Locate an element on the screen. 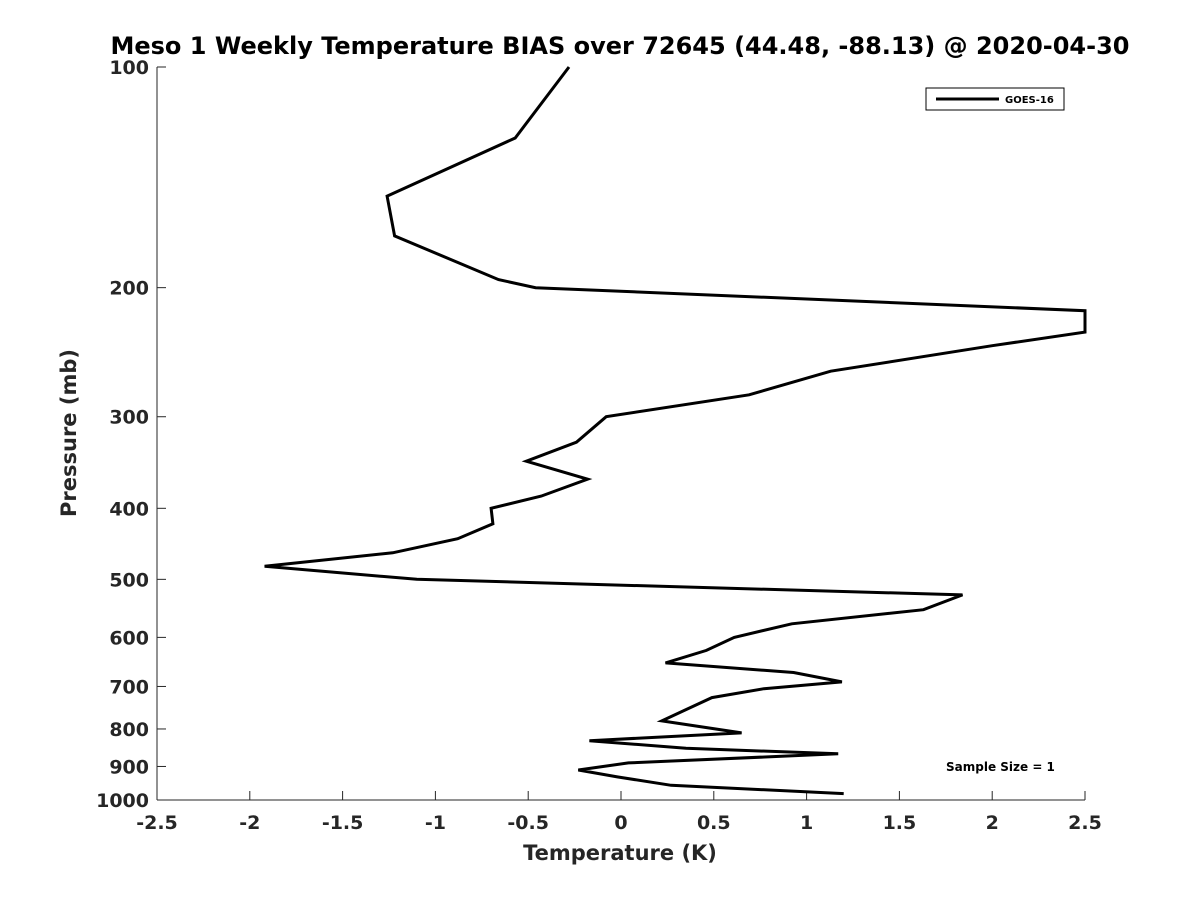  y-tick-label: 800 is located at coordinates (129, 730).